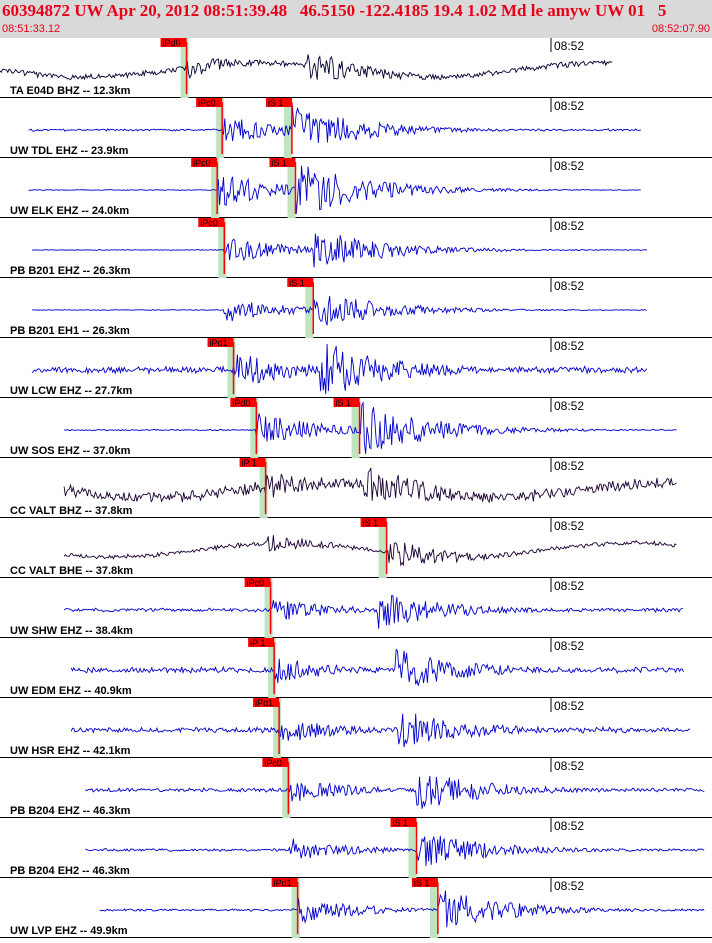  What do you see at coordinates (71, 691) in the screenshot?
I see `station-label: UW EDM EHZ -- 40.9km` at bounding box center [71, 691].